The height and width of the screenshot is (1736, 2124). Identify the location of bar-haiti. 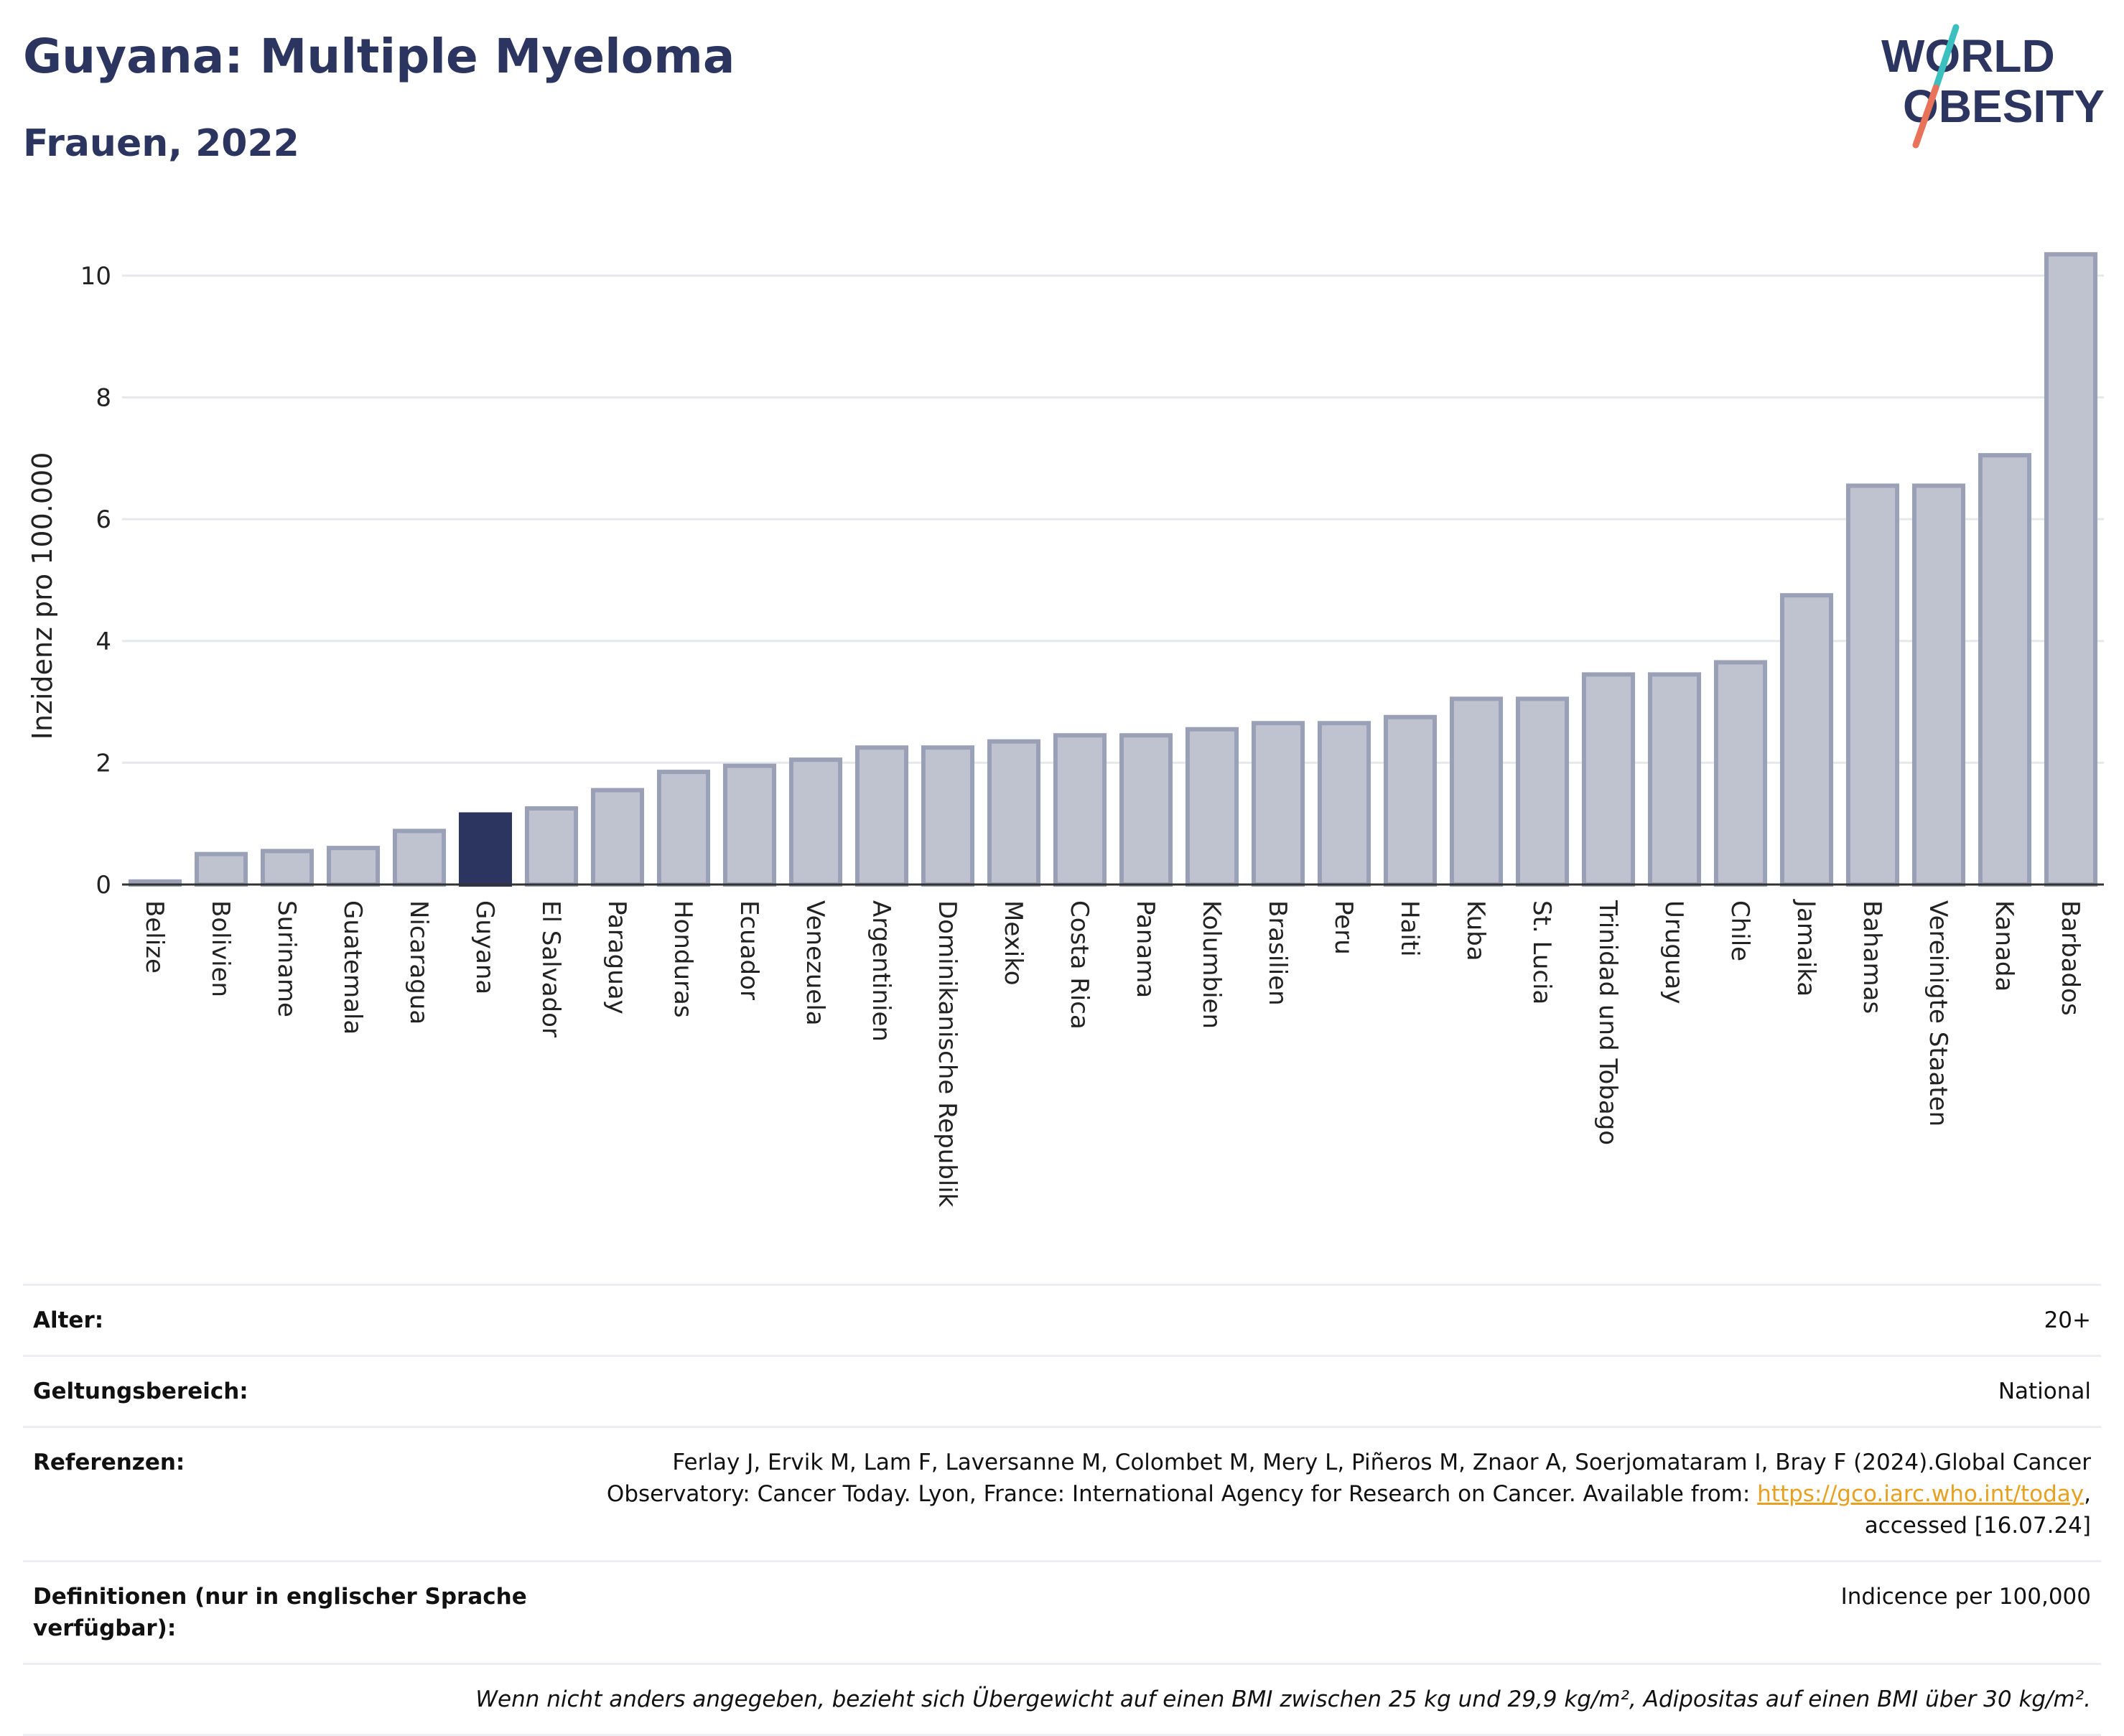
(1410, 800).